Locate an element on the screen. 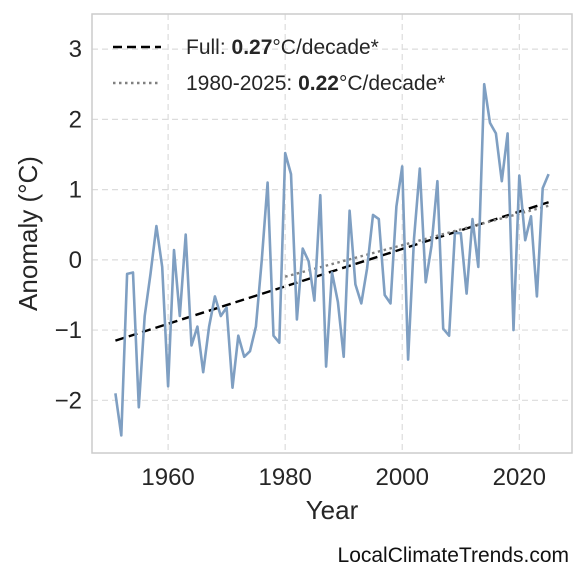 This screenshot has height=580, width=585. watermark-text: LocalClimateTrends.com is located at coordinates (453, 555).